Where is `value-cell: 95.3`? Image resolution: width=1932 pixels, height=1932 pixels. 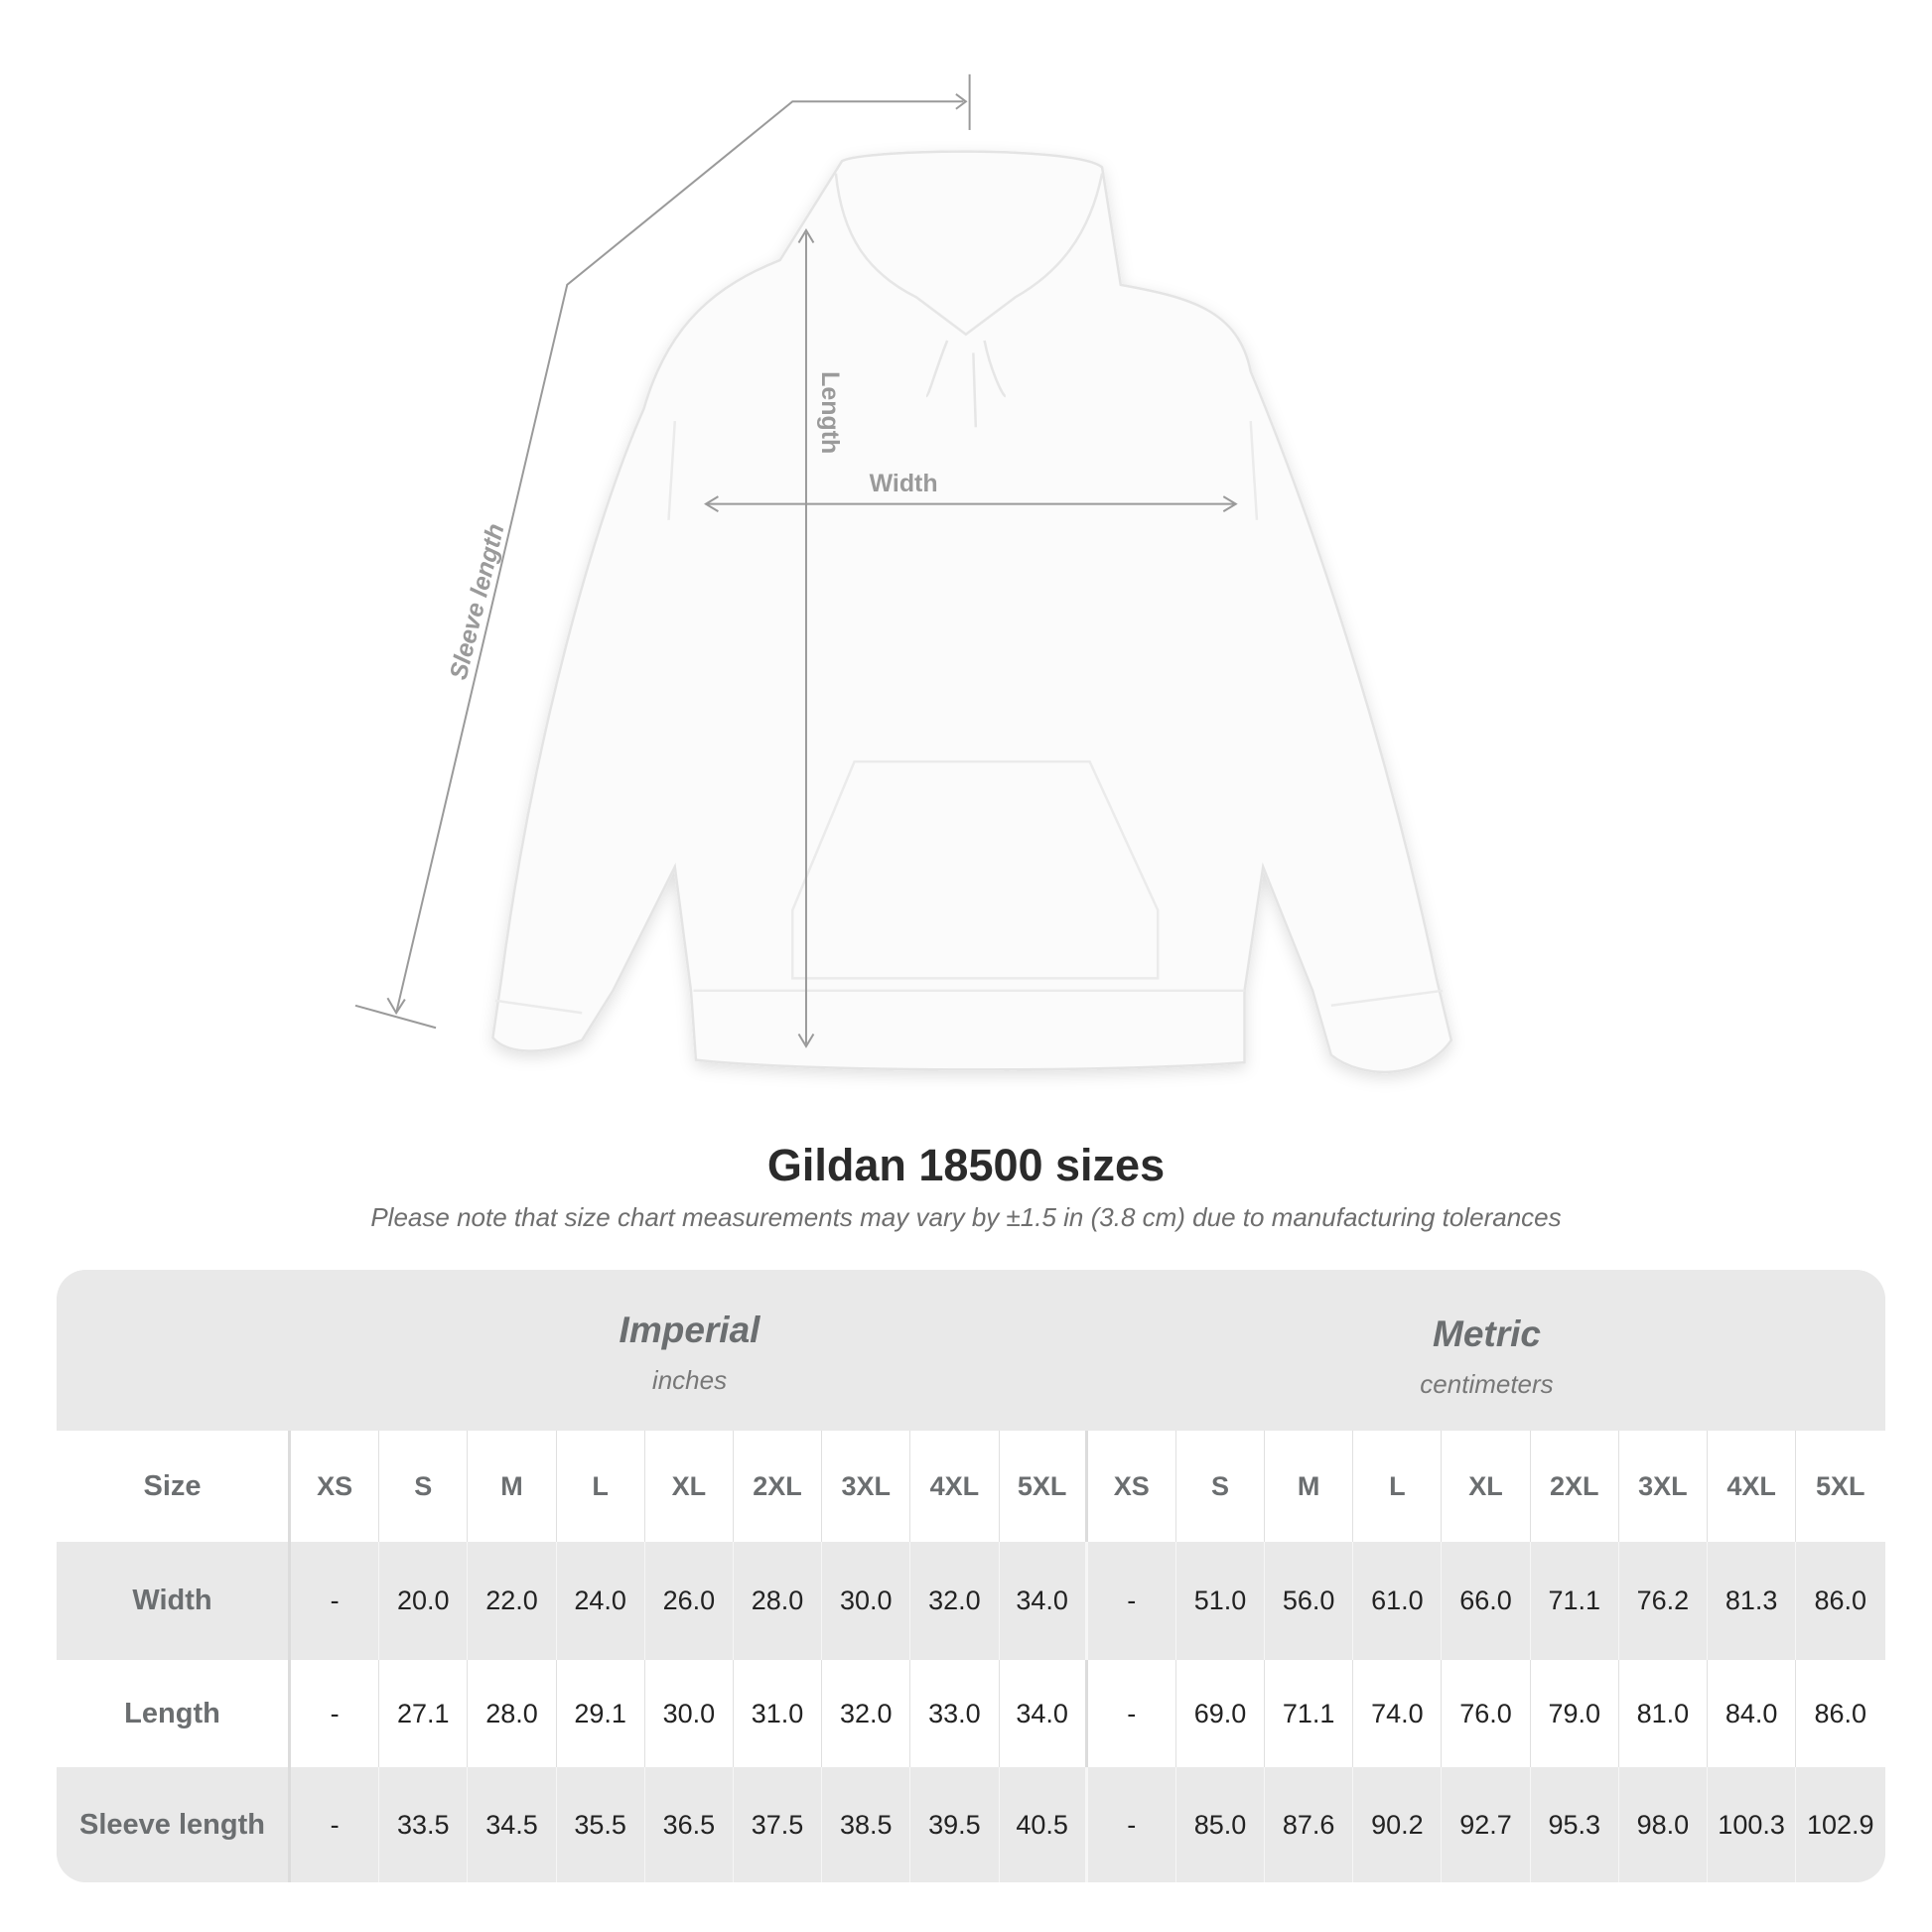
value-cell: 95.3 is located at coordinates (1575, 1825).